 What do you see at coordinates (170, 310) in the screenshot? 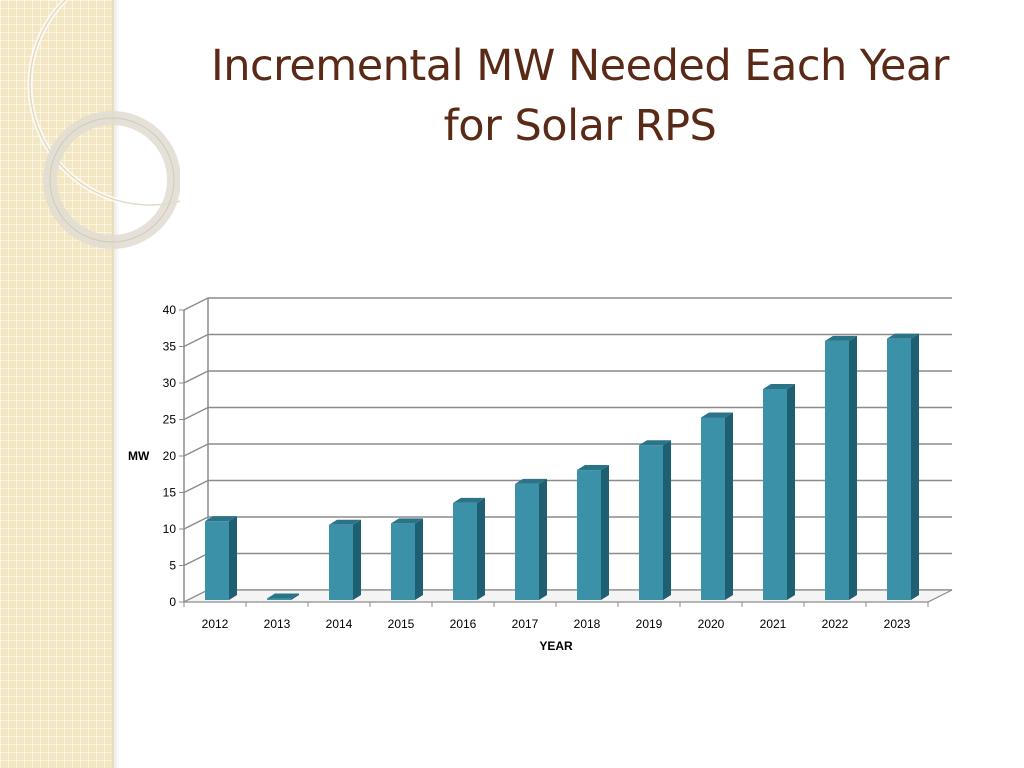
I see `y-tick-label: 40` at bounding box center [170, 310].